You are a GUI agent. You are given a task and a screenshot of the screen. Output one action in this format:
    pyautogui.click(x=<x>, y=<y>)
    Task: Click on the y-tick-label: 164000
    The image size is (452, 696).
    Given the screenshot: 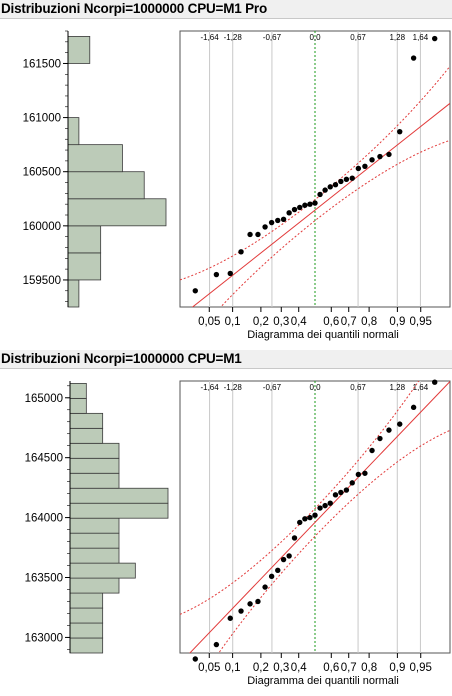 What is the action you would take?
    pyautogui.click(x=44, y=519)
    